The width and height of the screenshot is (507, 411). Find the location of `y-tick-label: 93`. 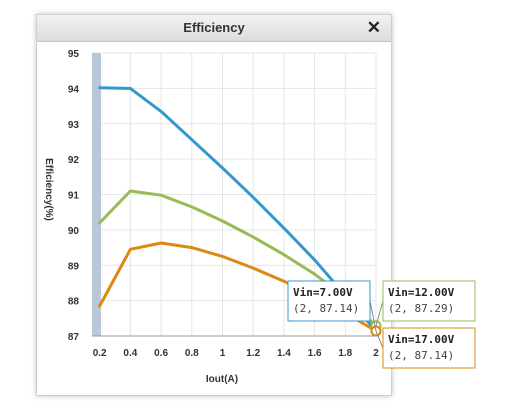

y-tick-label: 93 is located at coordinates (74, 125).